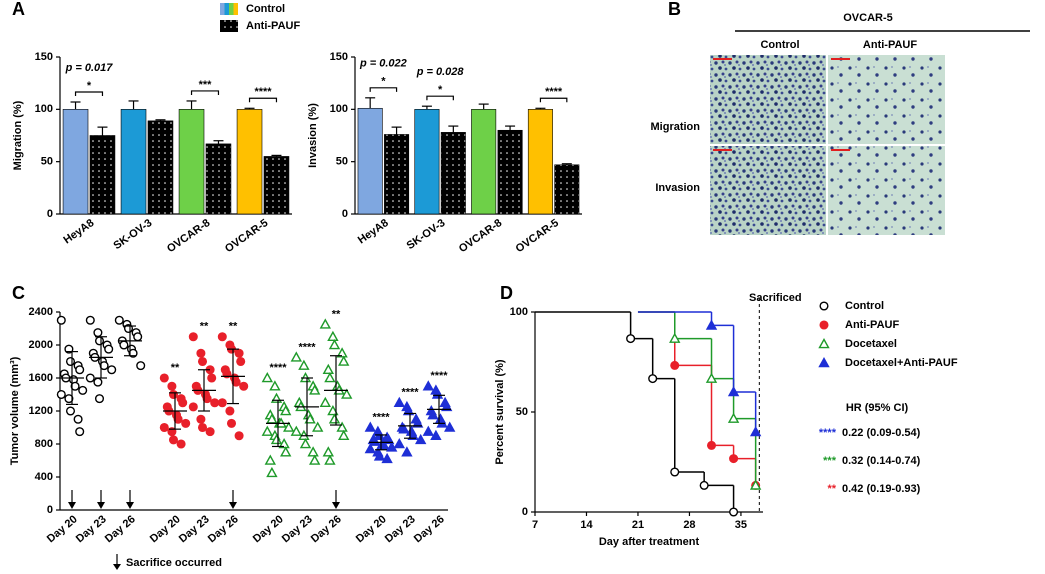  Describe the element at coordinates (881, 489) in the screenshot. I see `hr-value: 0.42 (0.19-0.93)` at that location.